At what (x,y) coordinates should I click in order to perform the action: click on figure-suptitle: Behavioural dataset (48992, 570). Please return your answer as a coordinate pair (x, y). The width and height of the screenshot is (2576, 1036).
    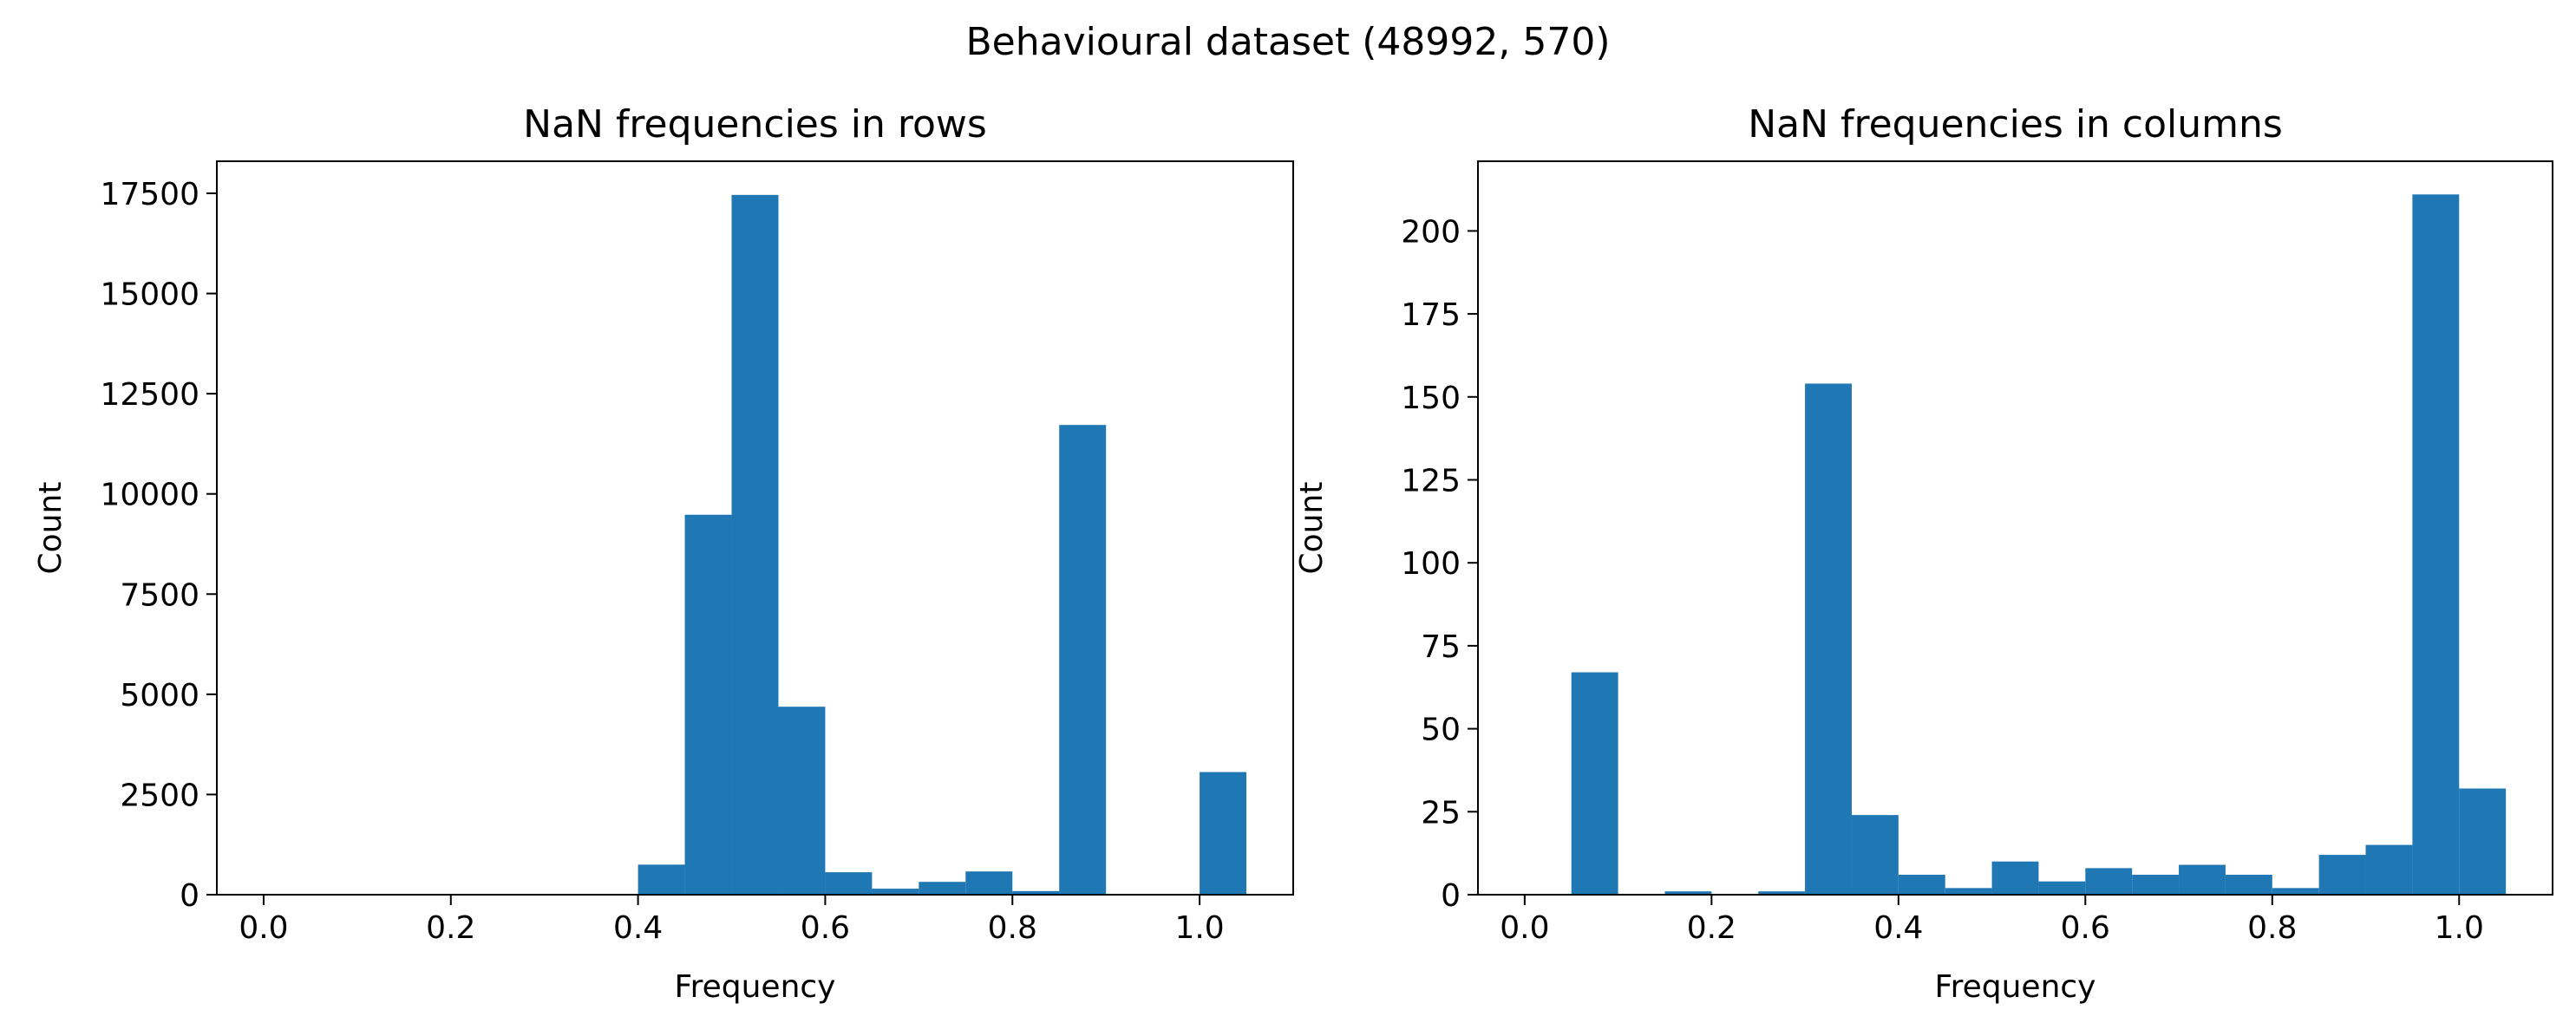
    Looking at the image, I should click on (1287, 42).